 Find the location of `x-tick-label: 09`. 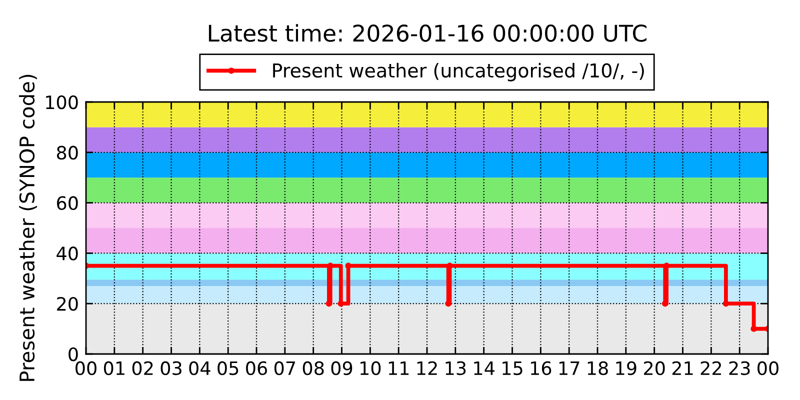

x-tick-label: 09 is located at coordinates (341, 368).